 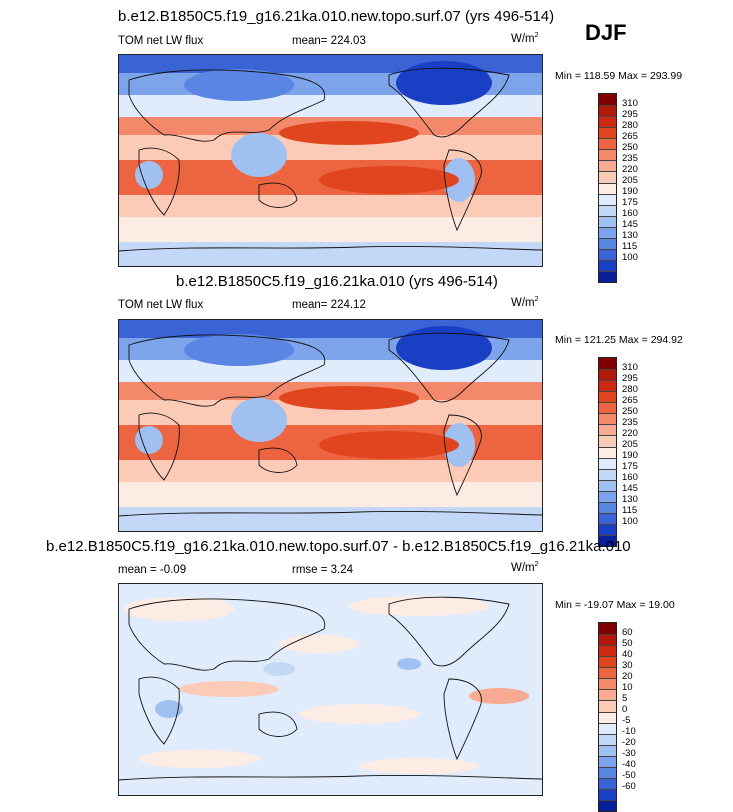 What do you see at coordinates (161, 305) in the screenshot?
I see `panel-2-variable-label: TOM net LW flux` at bounding box center [161, 305].